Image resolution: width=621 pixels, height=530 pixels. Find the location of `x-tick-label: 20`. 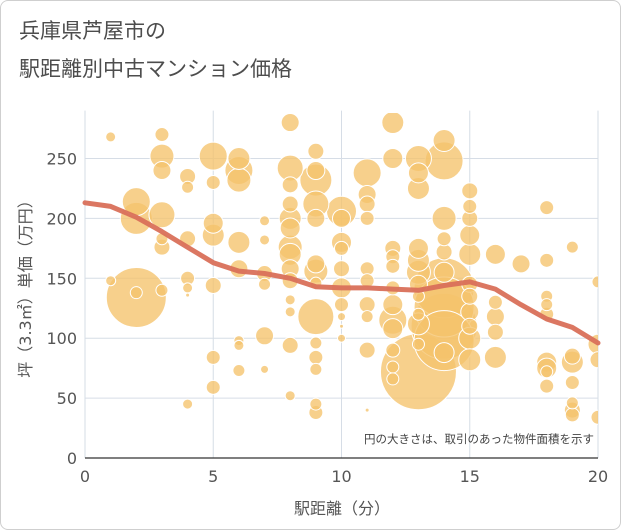

x-tick-label: 20 is located at coordinates (598, 476).